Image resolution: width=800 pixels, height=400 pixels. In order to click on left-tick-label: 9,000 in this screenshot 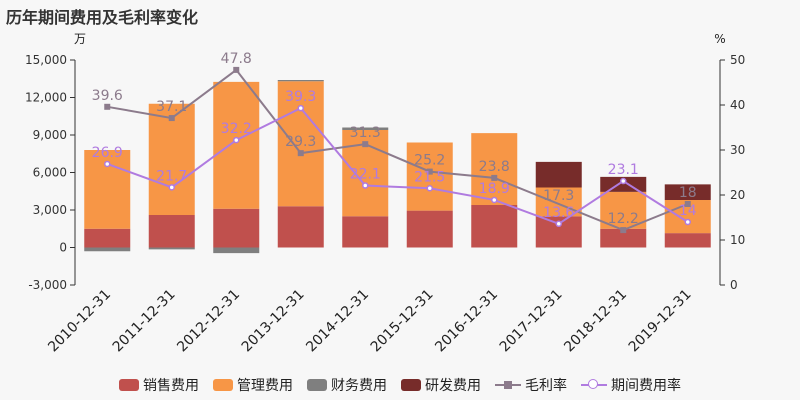, I will do `click(50, 135)`.